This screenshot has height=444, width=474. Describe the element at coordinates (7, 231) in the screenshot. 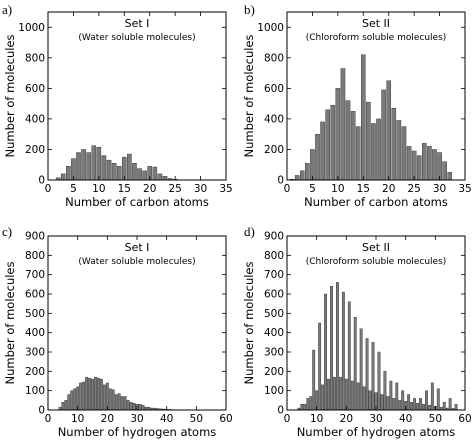

I see `panel-label: c)` at that location.